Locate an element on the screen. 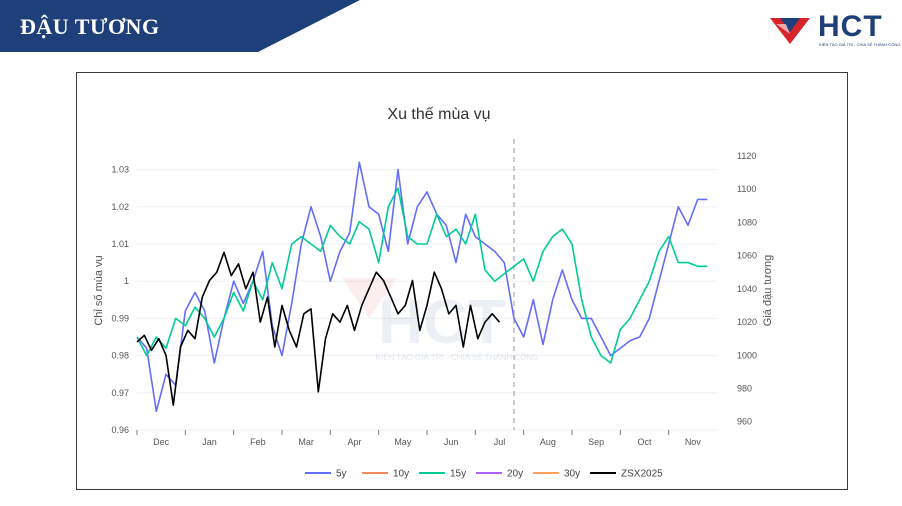  x-tick-label: Dec is located at coordinates (161, 442).